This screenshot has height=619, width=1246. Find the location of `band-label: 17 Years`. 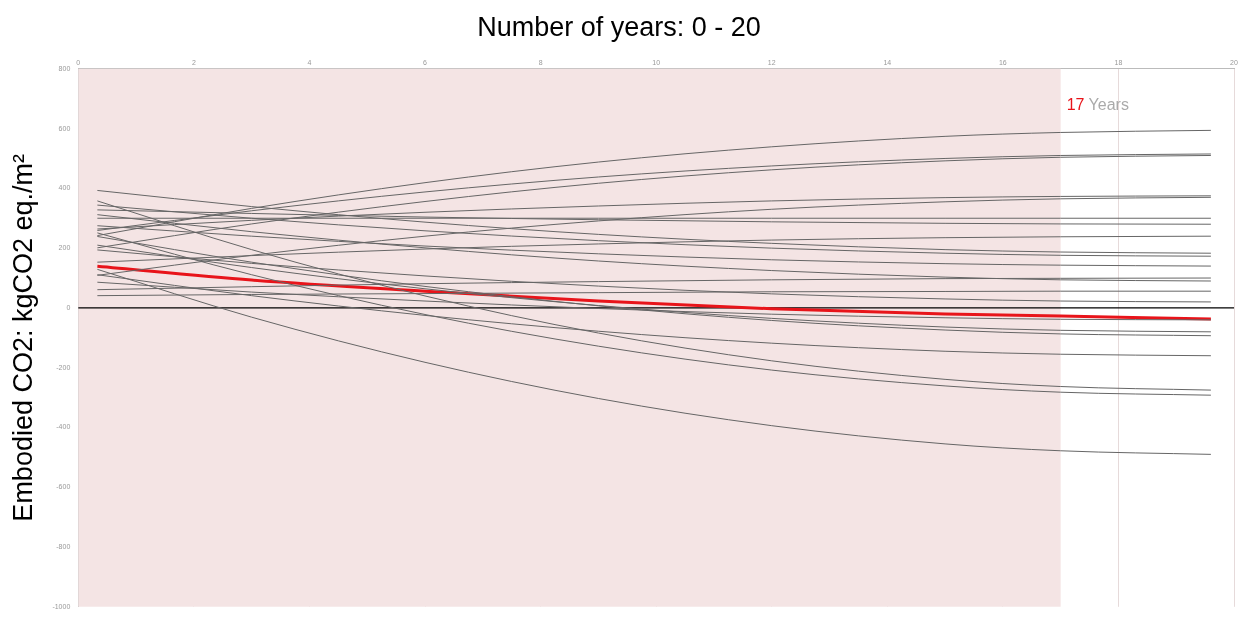

band-label: 17 Years is located at coordinates (1097, 105).